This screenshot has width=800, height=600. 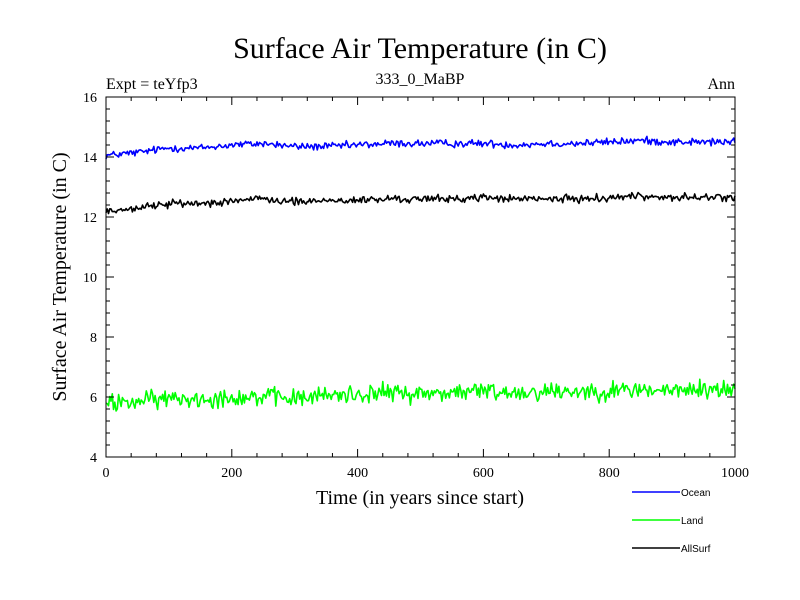 What do you see at coordinates (231, 473) in the screenshot?
I see `x-tick-label: 200` at bounding box center [231, 473].